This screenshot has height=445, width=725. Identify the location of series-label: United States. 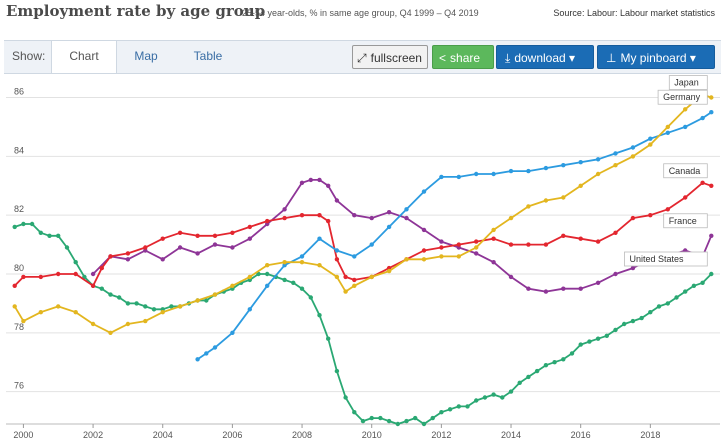
(666, 259).